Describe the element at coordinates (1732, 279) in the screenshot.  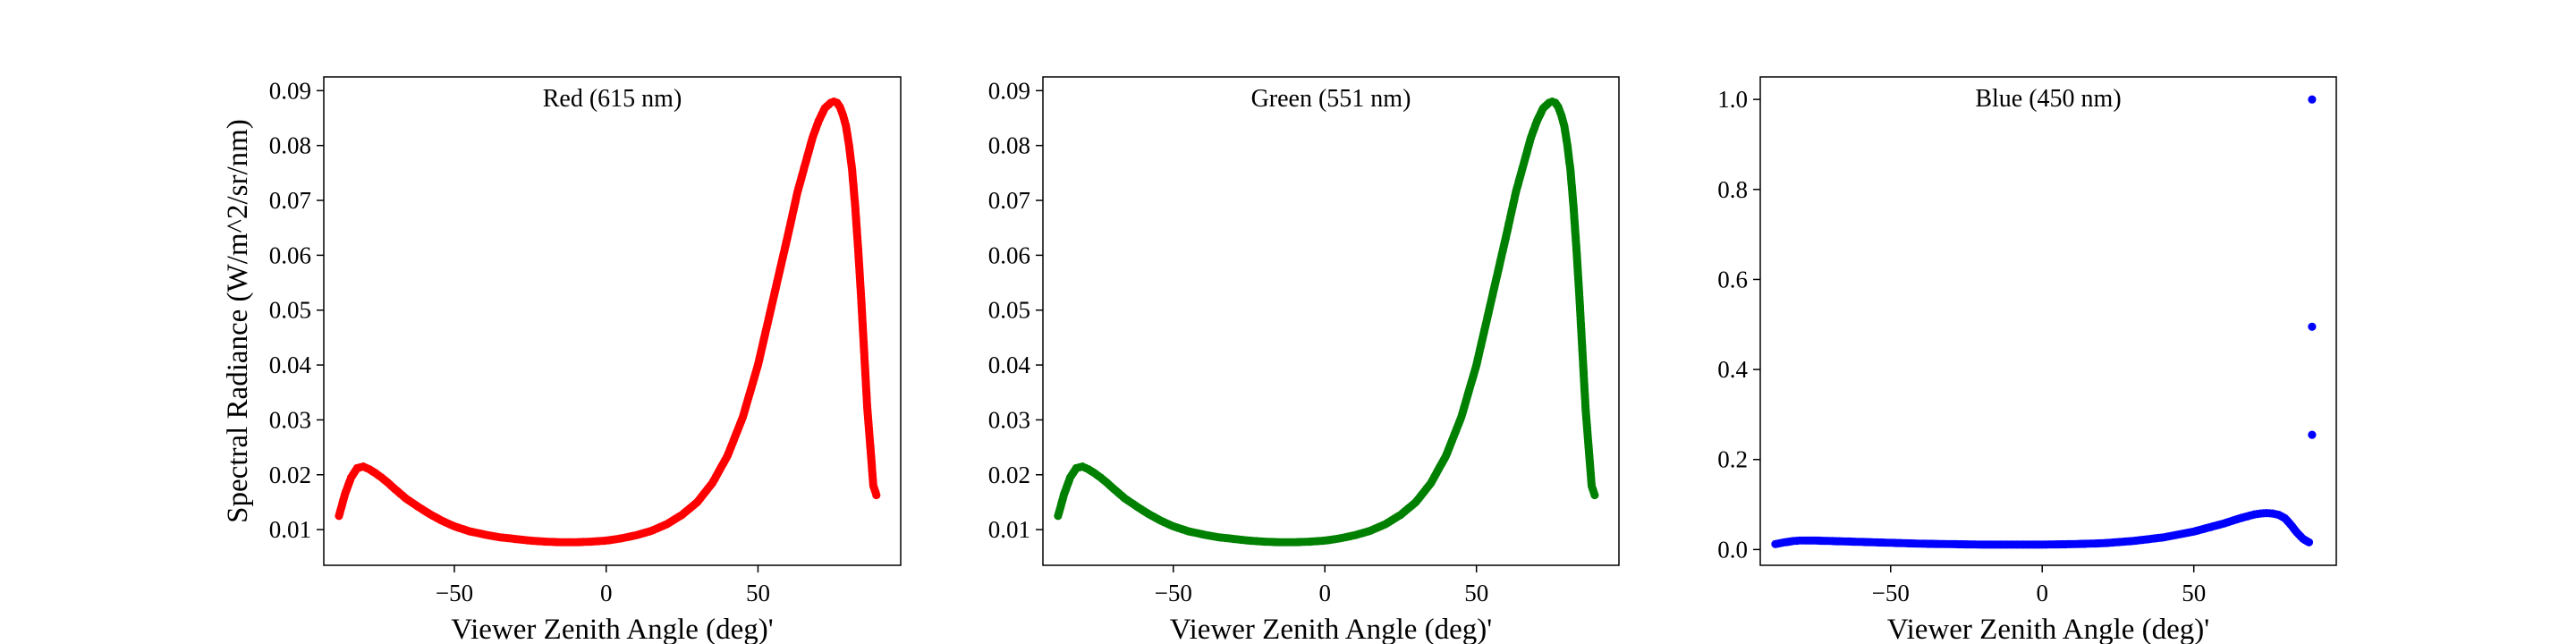
I see `y-tick-label: 0.6` at that location.